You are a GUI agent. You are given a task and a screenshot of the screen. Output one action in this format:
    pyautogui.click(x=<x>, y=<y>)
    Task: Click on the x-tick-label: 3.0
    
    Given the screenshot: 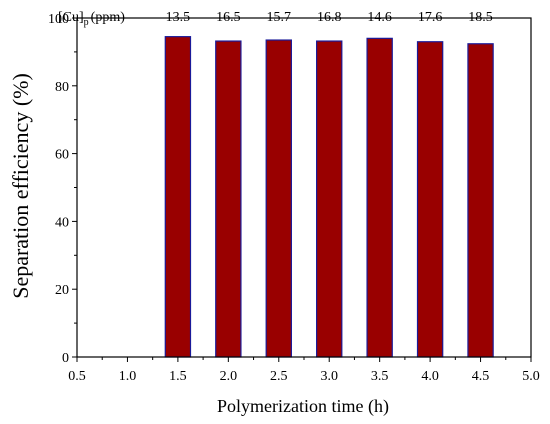 What is the action you would take?
    pyautogui.click(x=329, y=376)
    